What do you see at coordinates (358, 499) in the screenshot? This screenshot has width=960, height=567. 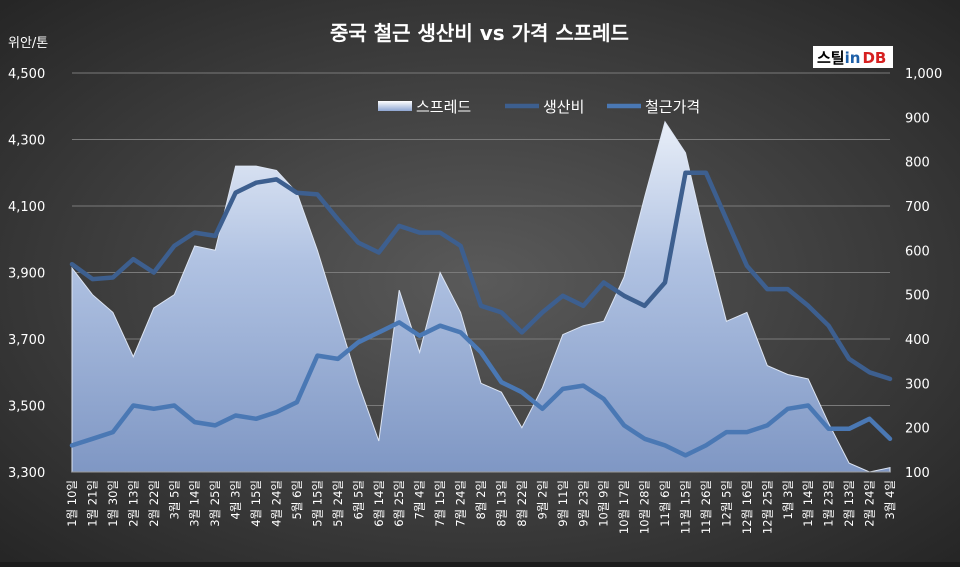 I see `x-tick-label: 6월 5일` at bounding box center [358, 499].